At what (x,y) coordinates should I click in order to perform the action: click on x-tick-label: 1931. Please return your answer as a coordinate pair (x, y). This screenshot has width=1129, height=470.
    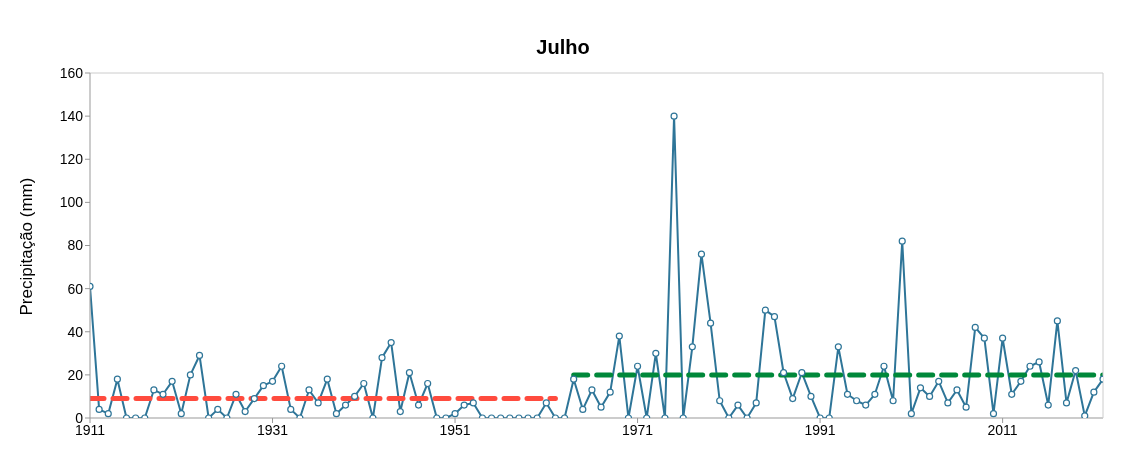
    Looking at the image, I should click on (272, 429).